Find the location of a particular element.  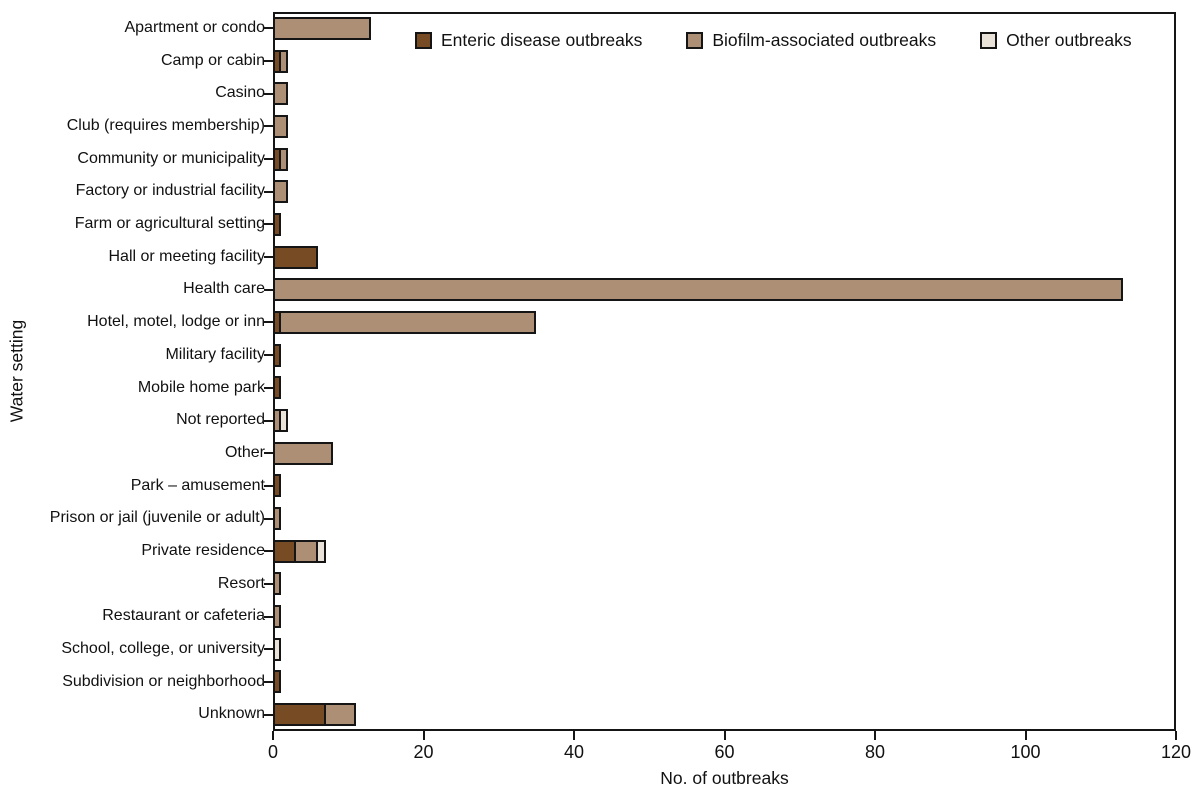

legend-item: Other outbreaks is located at coordinates (1056, 40).